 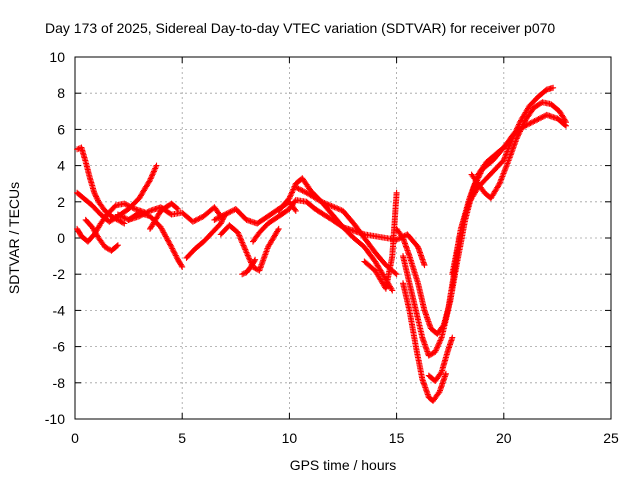 I want to click on x-tick-label: 25, so click(x=611, y=438).